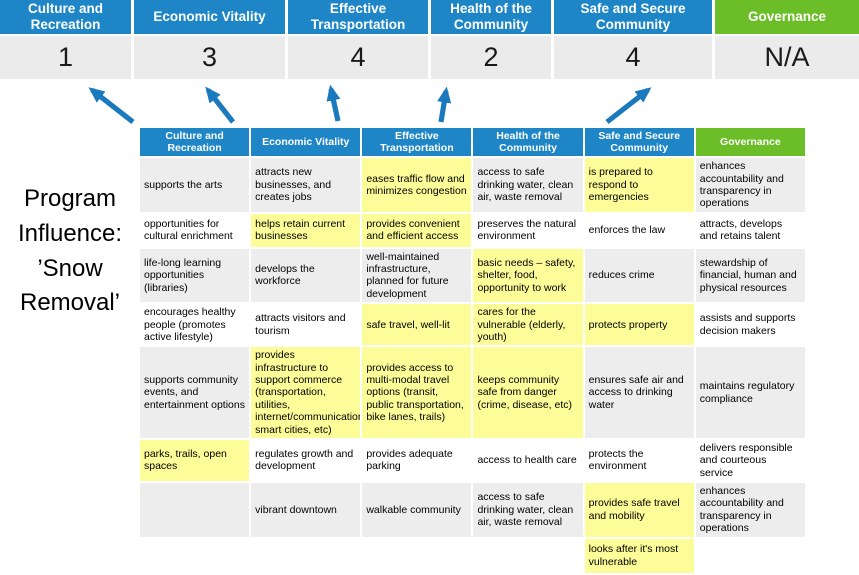  What do you see at coordinates (639, 275) in the screenshot?
I see `matrix-cell: reduces crime` at bounding box center [639, 275].